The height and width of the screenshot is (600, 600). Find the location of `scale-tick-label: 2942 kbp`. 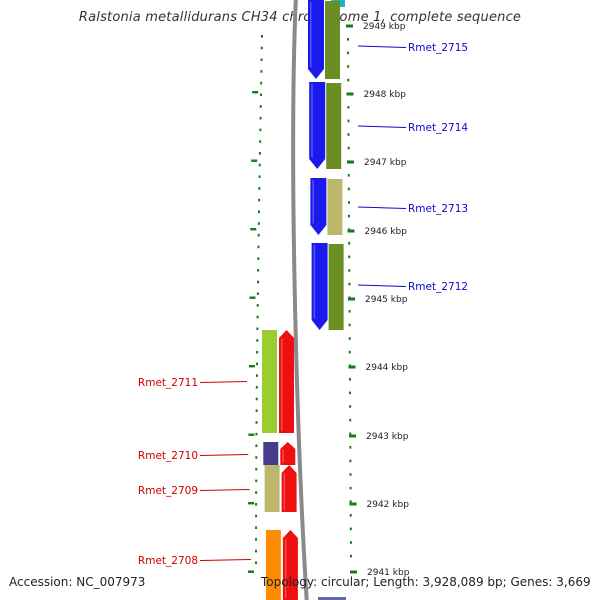

scale-tick-label: 2942 kbp is located at coordinates (388, 505).